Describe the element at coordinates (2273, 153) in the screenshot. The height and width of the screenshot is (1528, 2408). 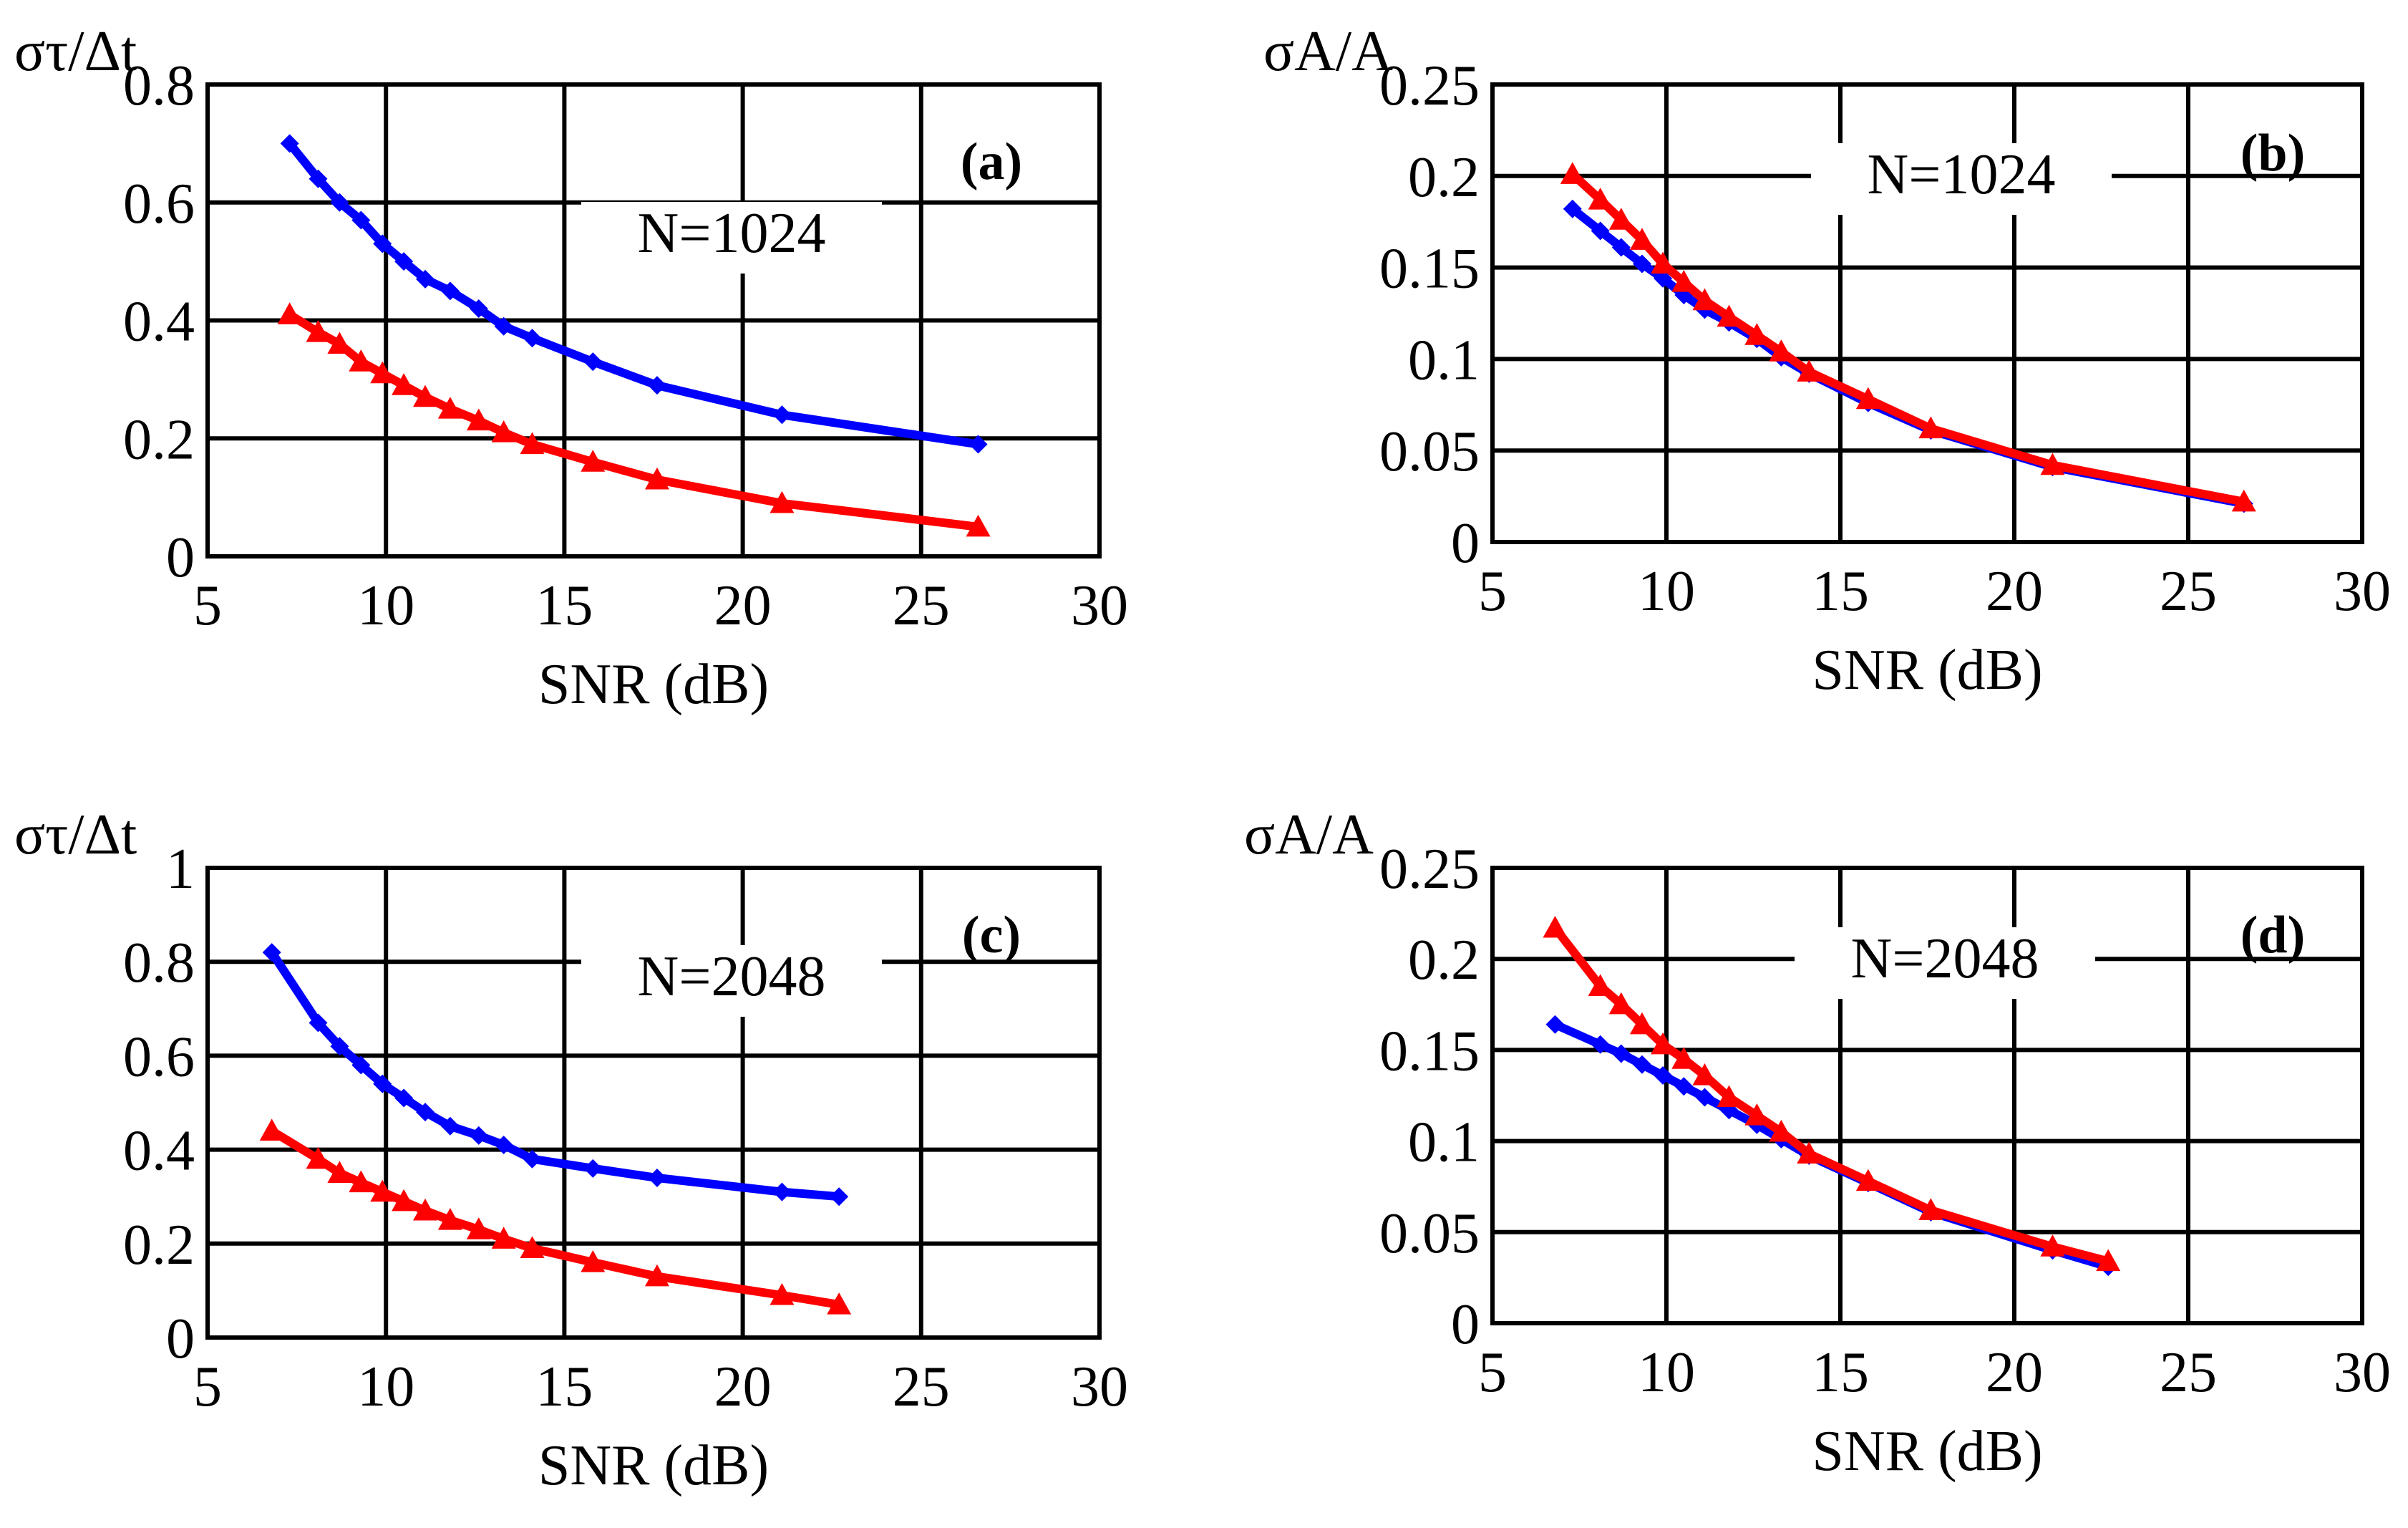
I see `panel-label: (b)` at that location.